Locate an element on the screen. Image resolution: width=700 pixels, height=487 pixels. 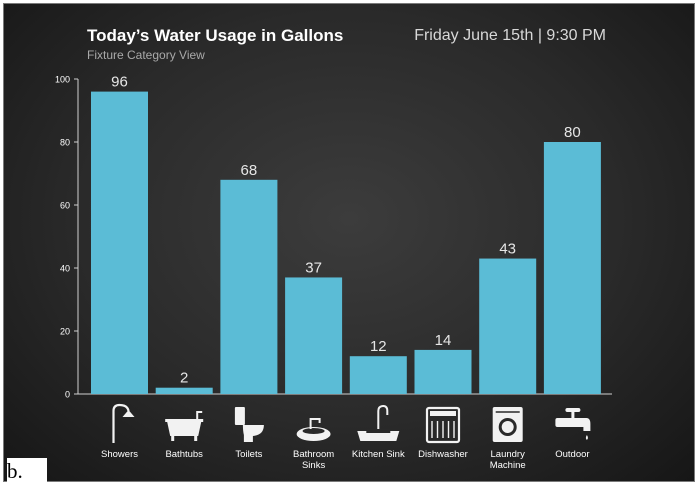
kitchen-faucet is located at coordinates (383, 416).